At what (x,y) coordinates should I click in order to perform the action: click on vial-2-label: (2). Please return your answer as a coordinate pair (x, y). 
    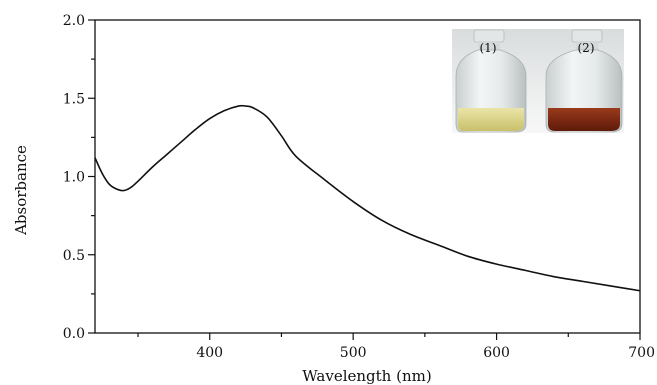
    Looking at the image, I should click on (586, 48).